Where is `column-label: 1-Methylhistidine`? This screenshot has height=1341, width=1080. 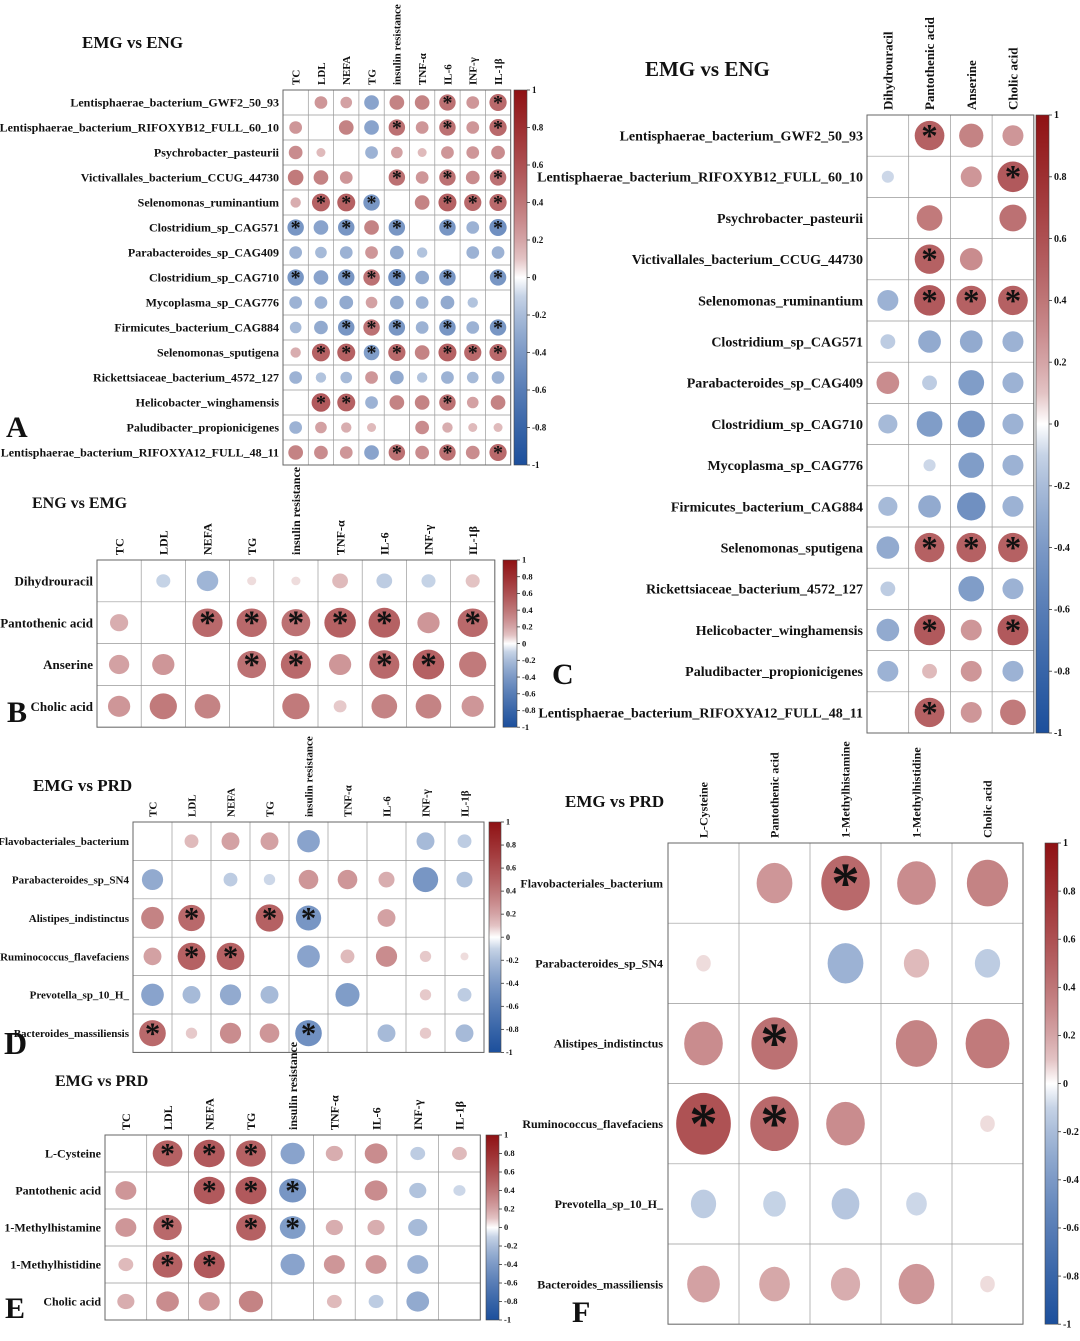 column-label: 1-Methylhistidine is located at coordinates (917, 792).